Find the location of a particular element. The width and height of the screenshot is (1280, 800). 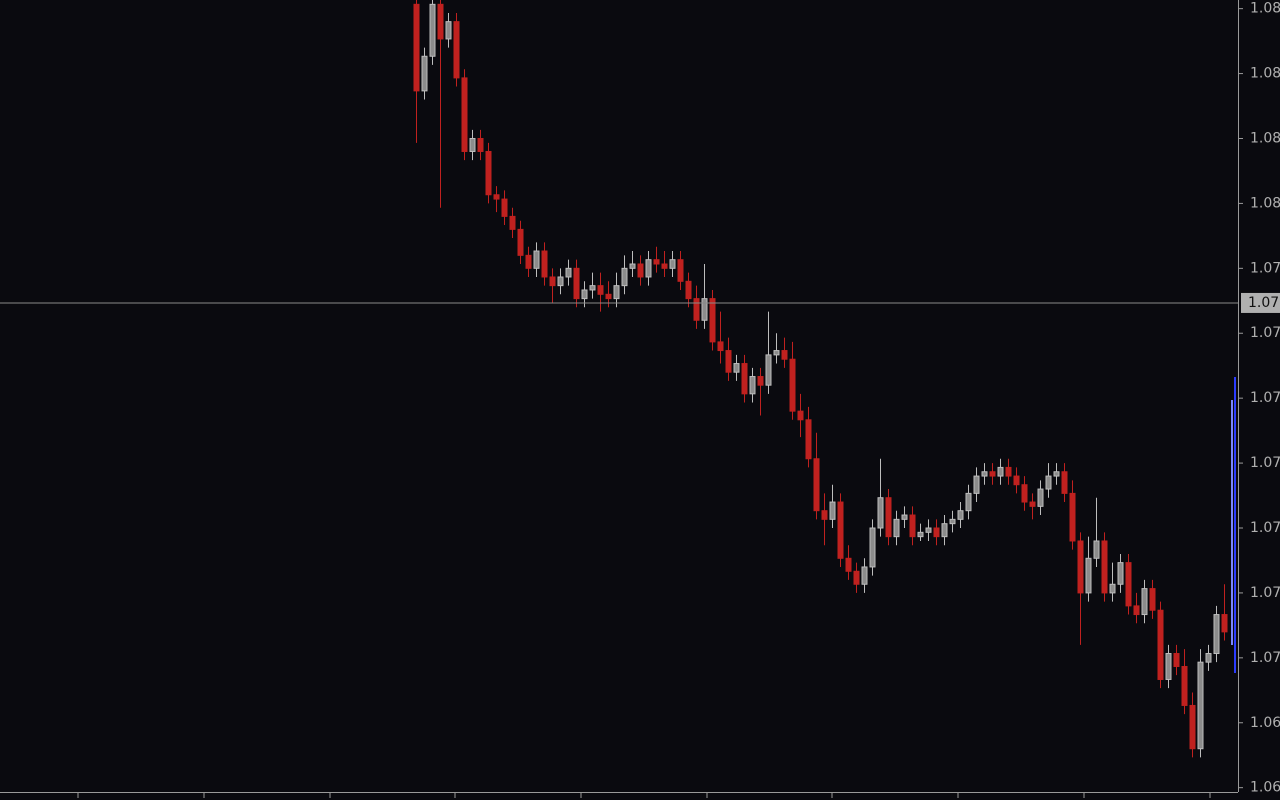

current-price-label: 1.07 is located at coordinates (1263, 303).